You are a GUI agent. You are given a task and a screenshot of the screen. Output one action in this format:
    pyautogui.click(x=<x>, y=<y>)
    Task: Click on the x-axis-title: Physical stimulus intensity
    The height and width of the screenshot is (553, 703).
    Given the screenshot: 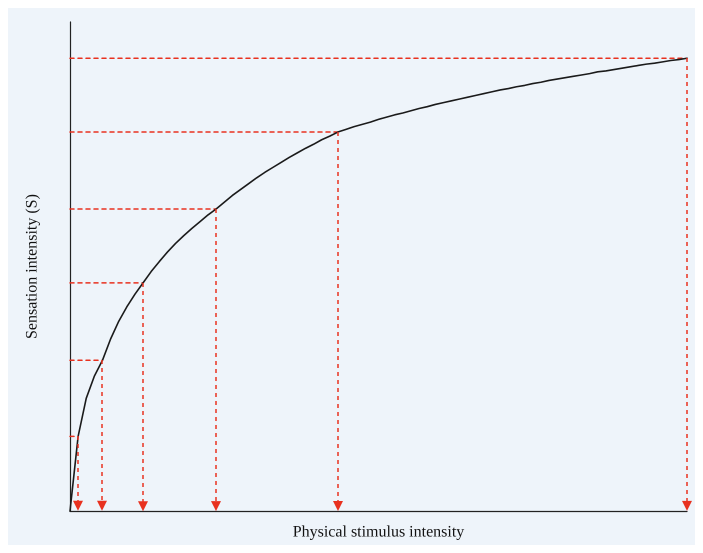 What is the action you would take?
    pyautogui.click(x=378, y=532)
    